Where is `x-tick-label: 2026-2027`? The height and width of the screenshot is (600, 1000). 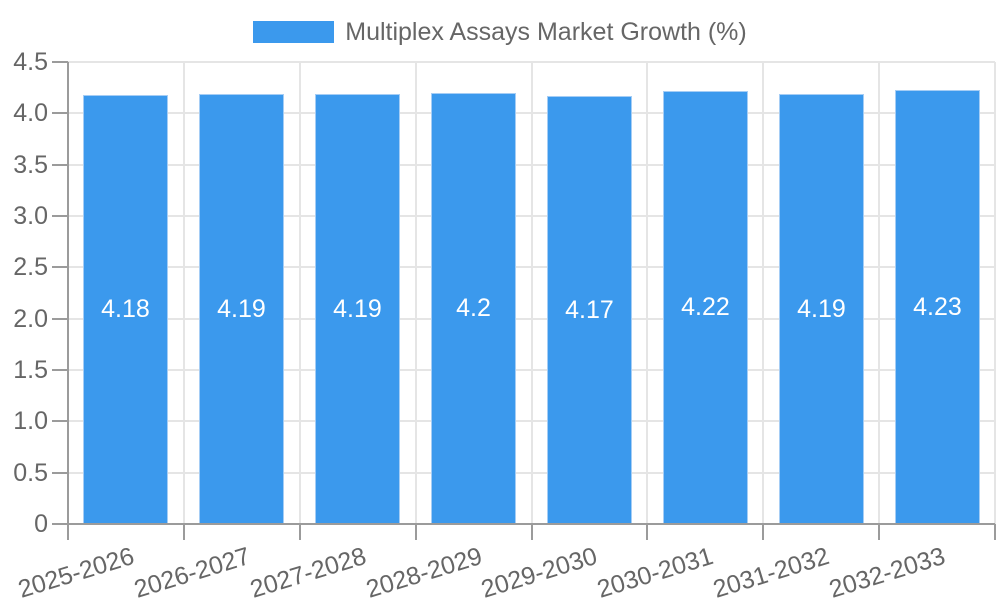 x-tick-label: 2026-2027 is located at coordinates (192, 571).